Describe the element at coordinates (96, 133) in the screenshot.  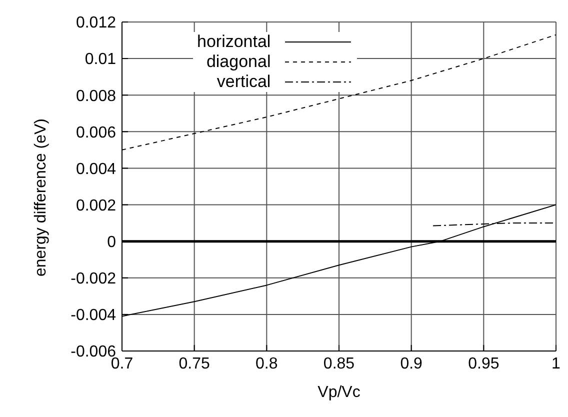
I see `y-tick-label: 0.006` at that location.